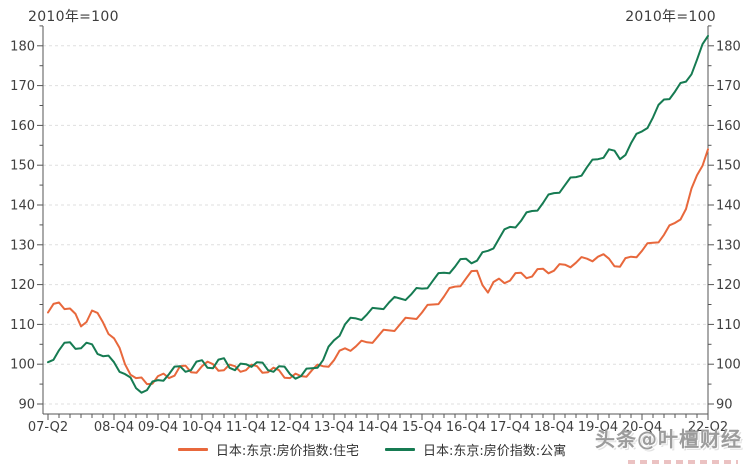 The image size is (744, 464). Describe the element at coordinates (495, 451) in the screenshot. I see `legend-label-condo: 日本:东京:房价指数:公寓` at that location.